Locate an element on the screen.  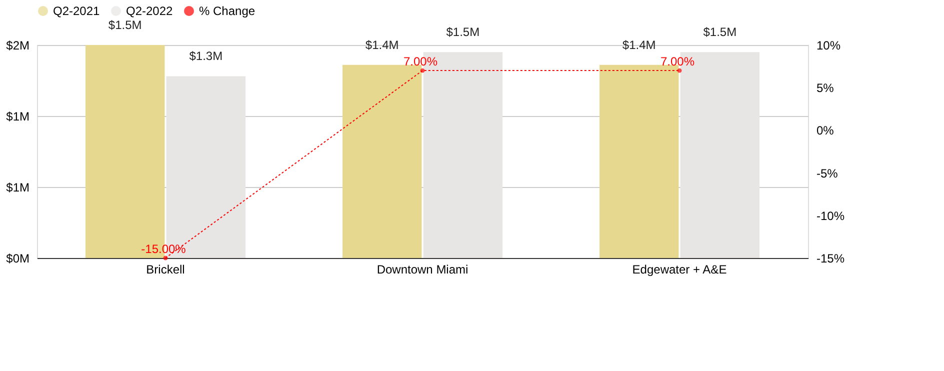
y2-tick-label: -5% is located at coordinates (827, 173).